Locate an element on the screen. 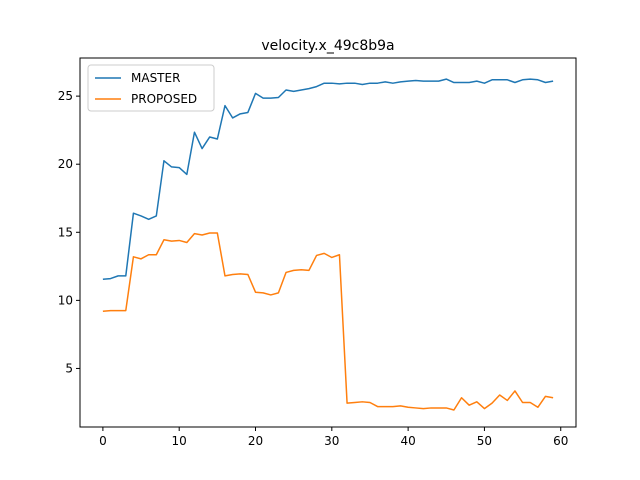  legend-label-proposed: PROPOSED is located at coordinates (164, 99).